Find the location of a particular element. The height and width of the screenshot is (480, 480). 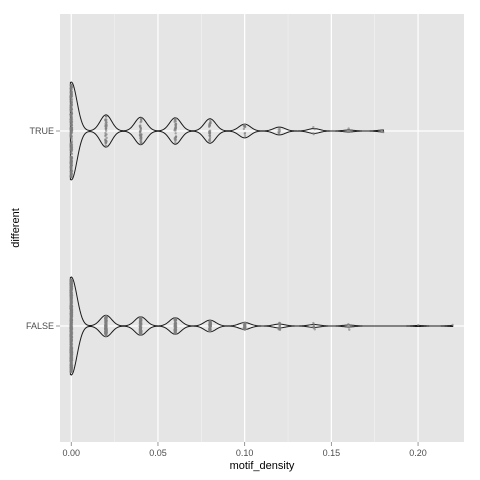

x-tick-label: 0.15 is located at coordinates (332, 453).